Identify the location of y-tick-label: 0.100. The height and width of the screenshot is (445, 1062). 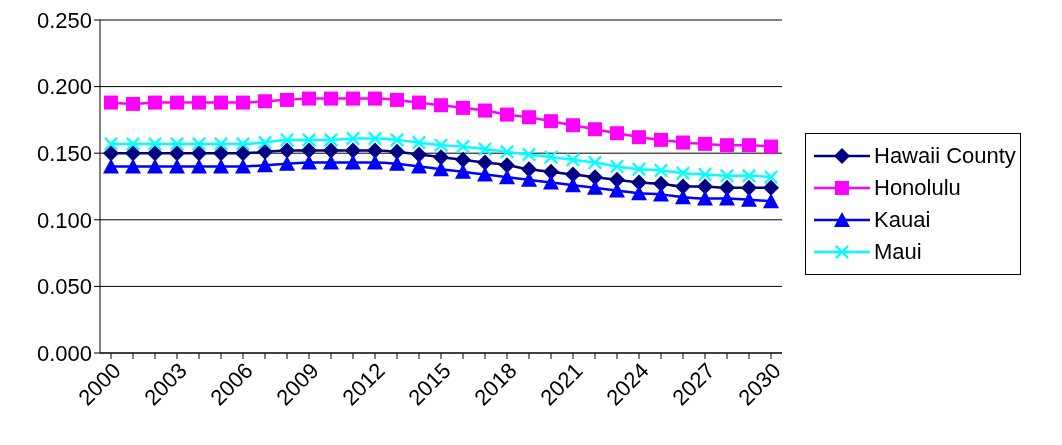
(64, 220).